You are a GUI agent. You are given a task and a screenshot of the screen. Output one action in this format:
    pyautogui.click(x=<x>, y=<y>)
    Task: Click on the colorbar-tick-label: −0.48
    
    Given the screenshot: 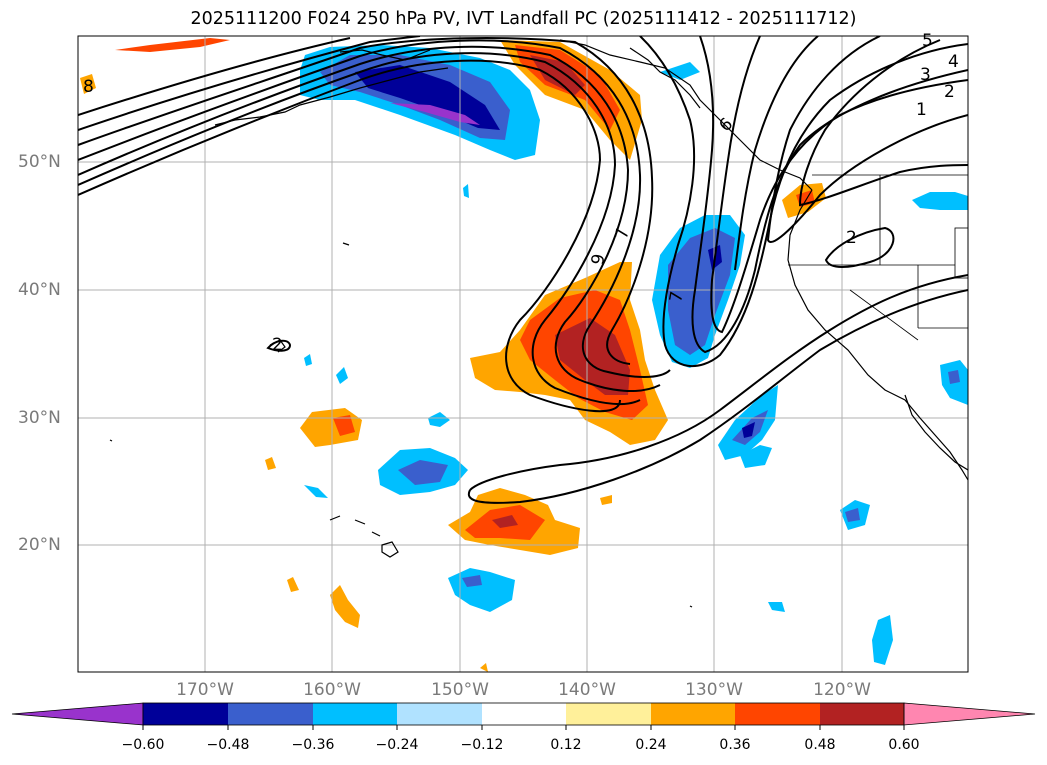 What is the action you would take?
    pyautogui.click(x=228, y=745)
    